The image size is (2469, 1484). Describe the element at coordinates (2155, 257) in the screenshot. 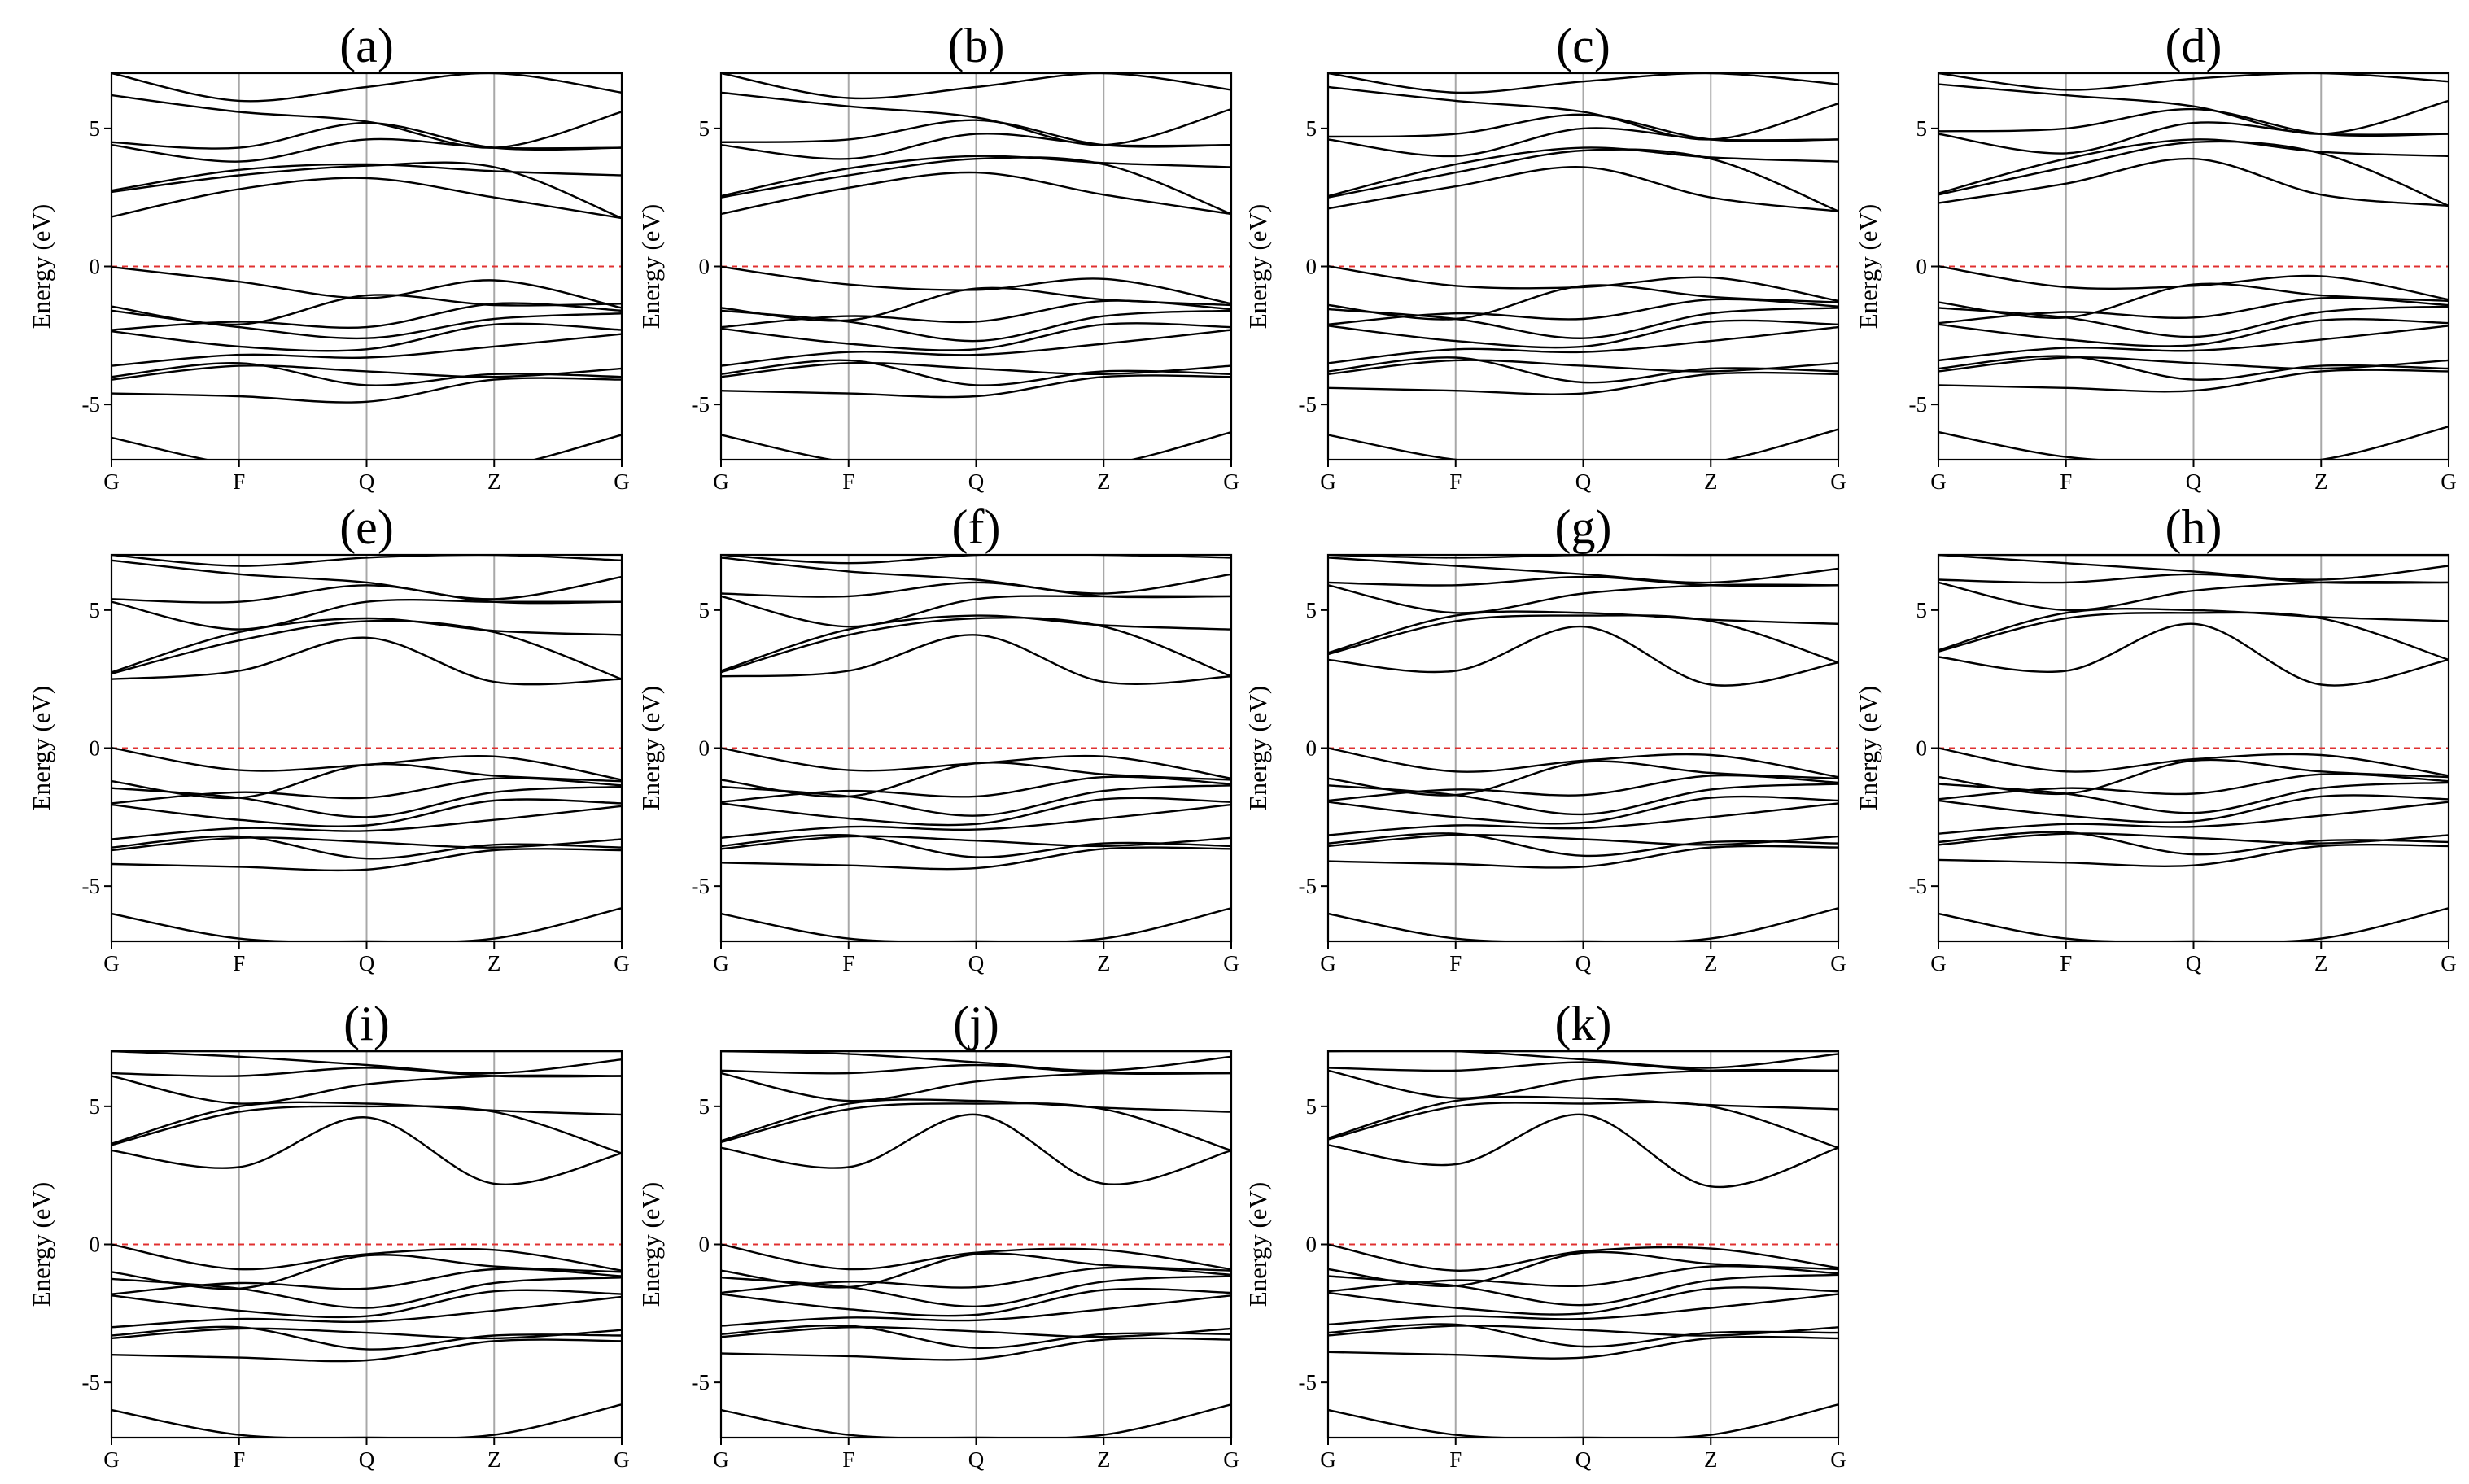

I see `panel-d: -5 0 5 G F Q Z G Energy (eV) (d)` at that location.